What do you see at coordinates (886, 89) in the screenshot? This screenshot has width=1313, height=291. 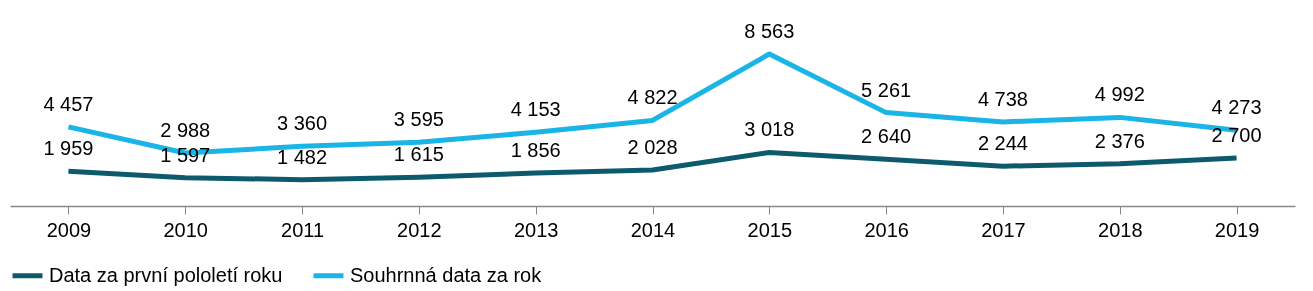 I see `data-label: 5 261` at bounding box center [886, 89].